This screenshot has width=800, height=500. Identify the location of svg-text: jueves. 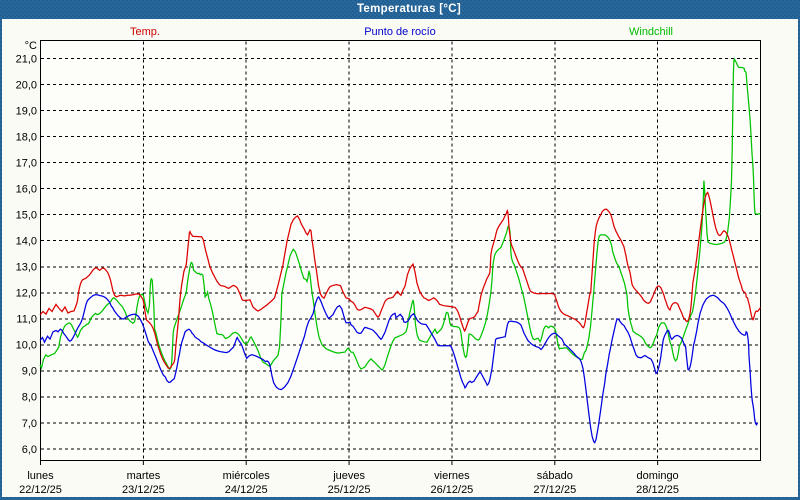
(348, 476).